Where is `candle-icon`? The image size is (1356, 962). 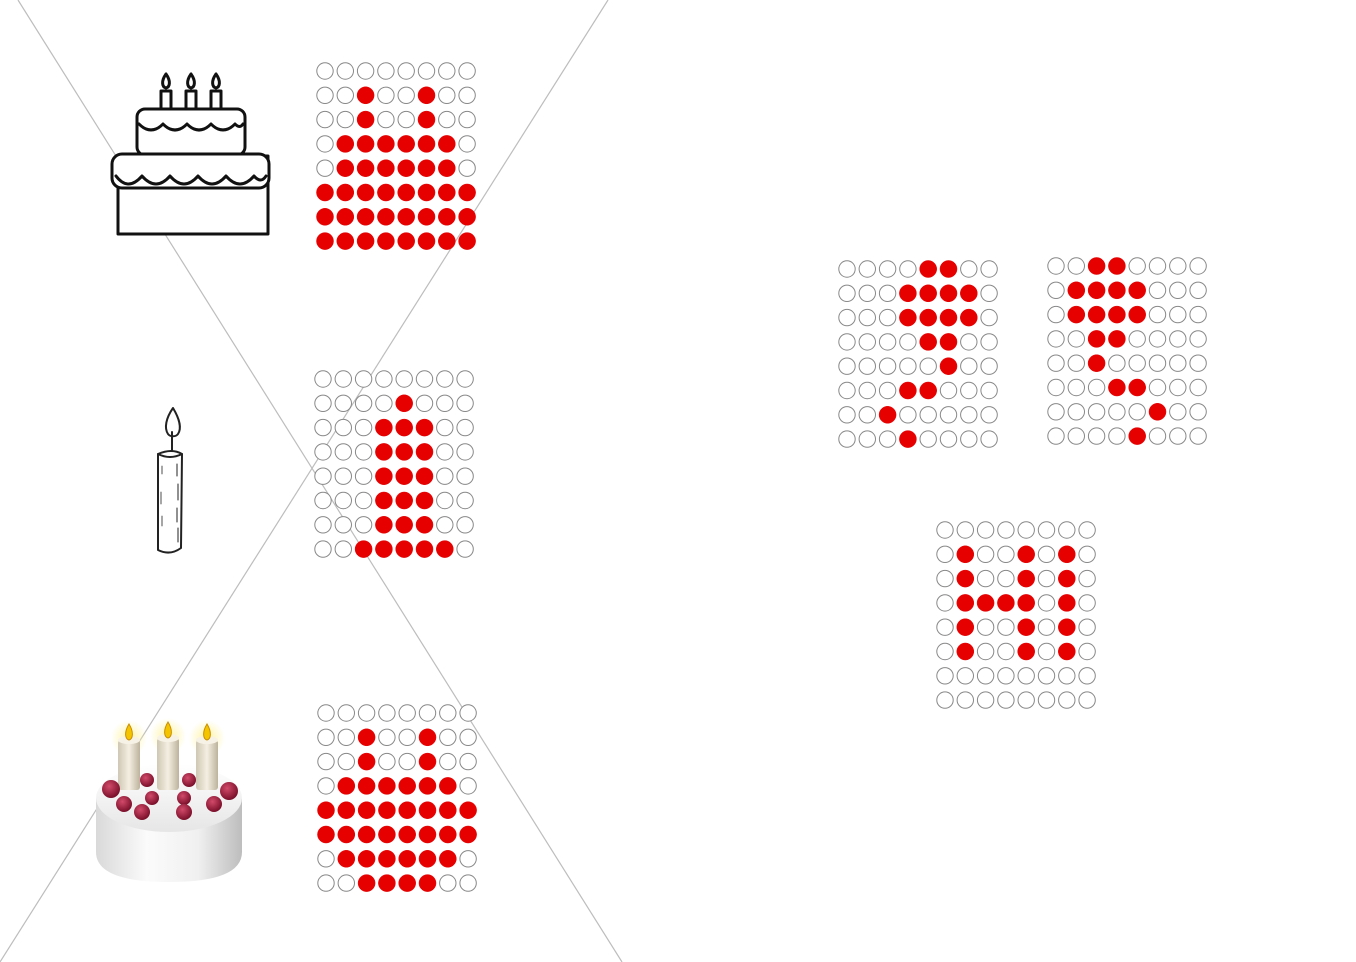
candle-icon is located at coordinates (170, 482).